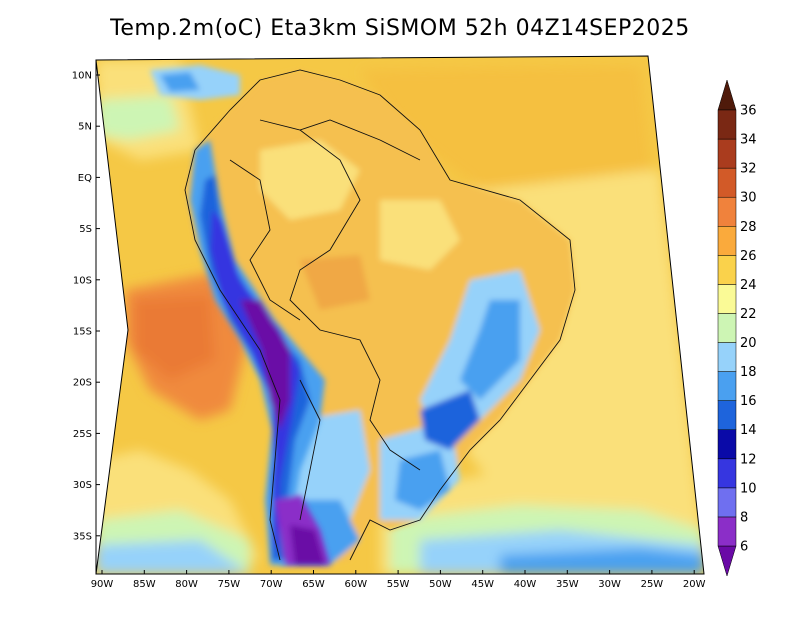 This screenshot has width=800, height=618. What do you see at coordinates (567, 584) in the screenshot?
I see `lon-tick-label: 35W` at bounding box center [567, 584].